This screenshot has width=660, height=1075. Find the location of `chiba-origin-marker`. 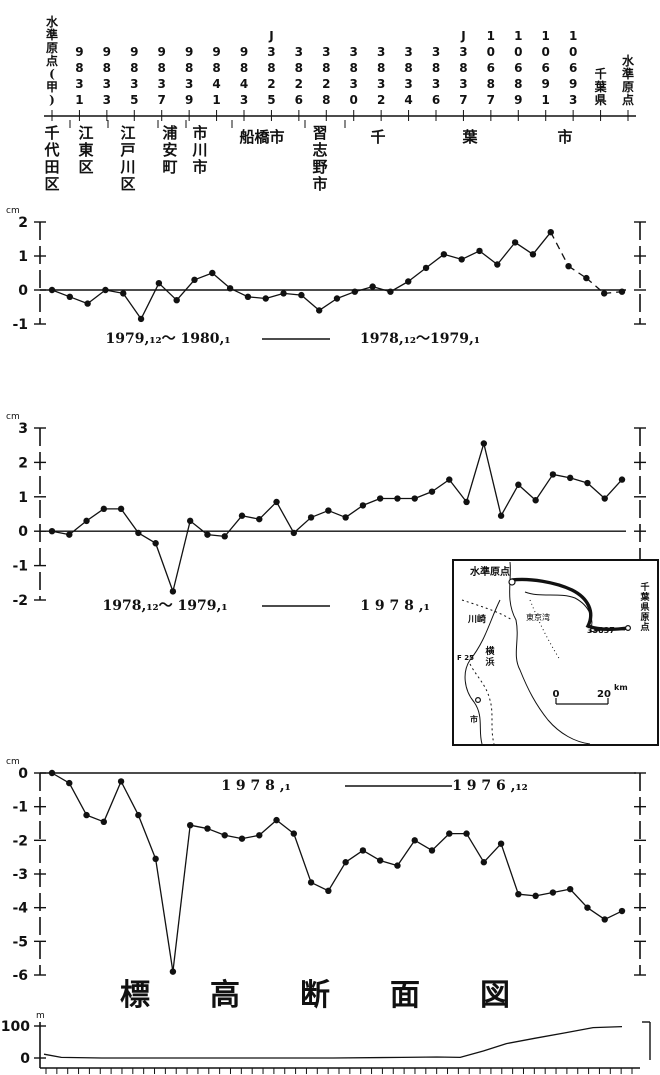

chiba-origin-marker is located at coordinates (627, 627).